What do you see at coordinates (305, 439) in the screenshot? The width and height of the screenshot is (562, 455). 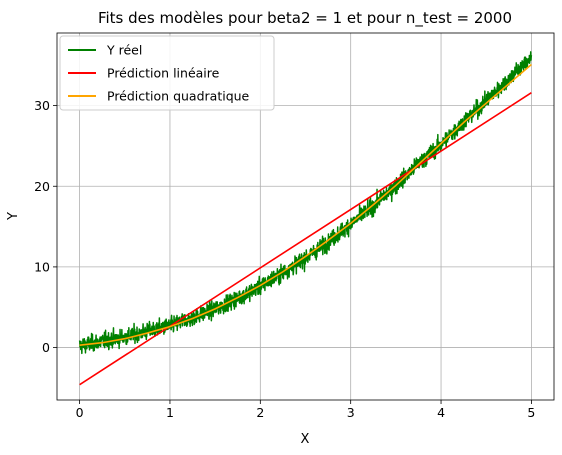 I see `x-axis-label: X` at bounding box center [305, 439].